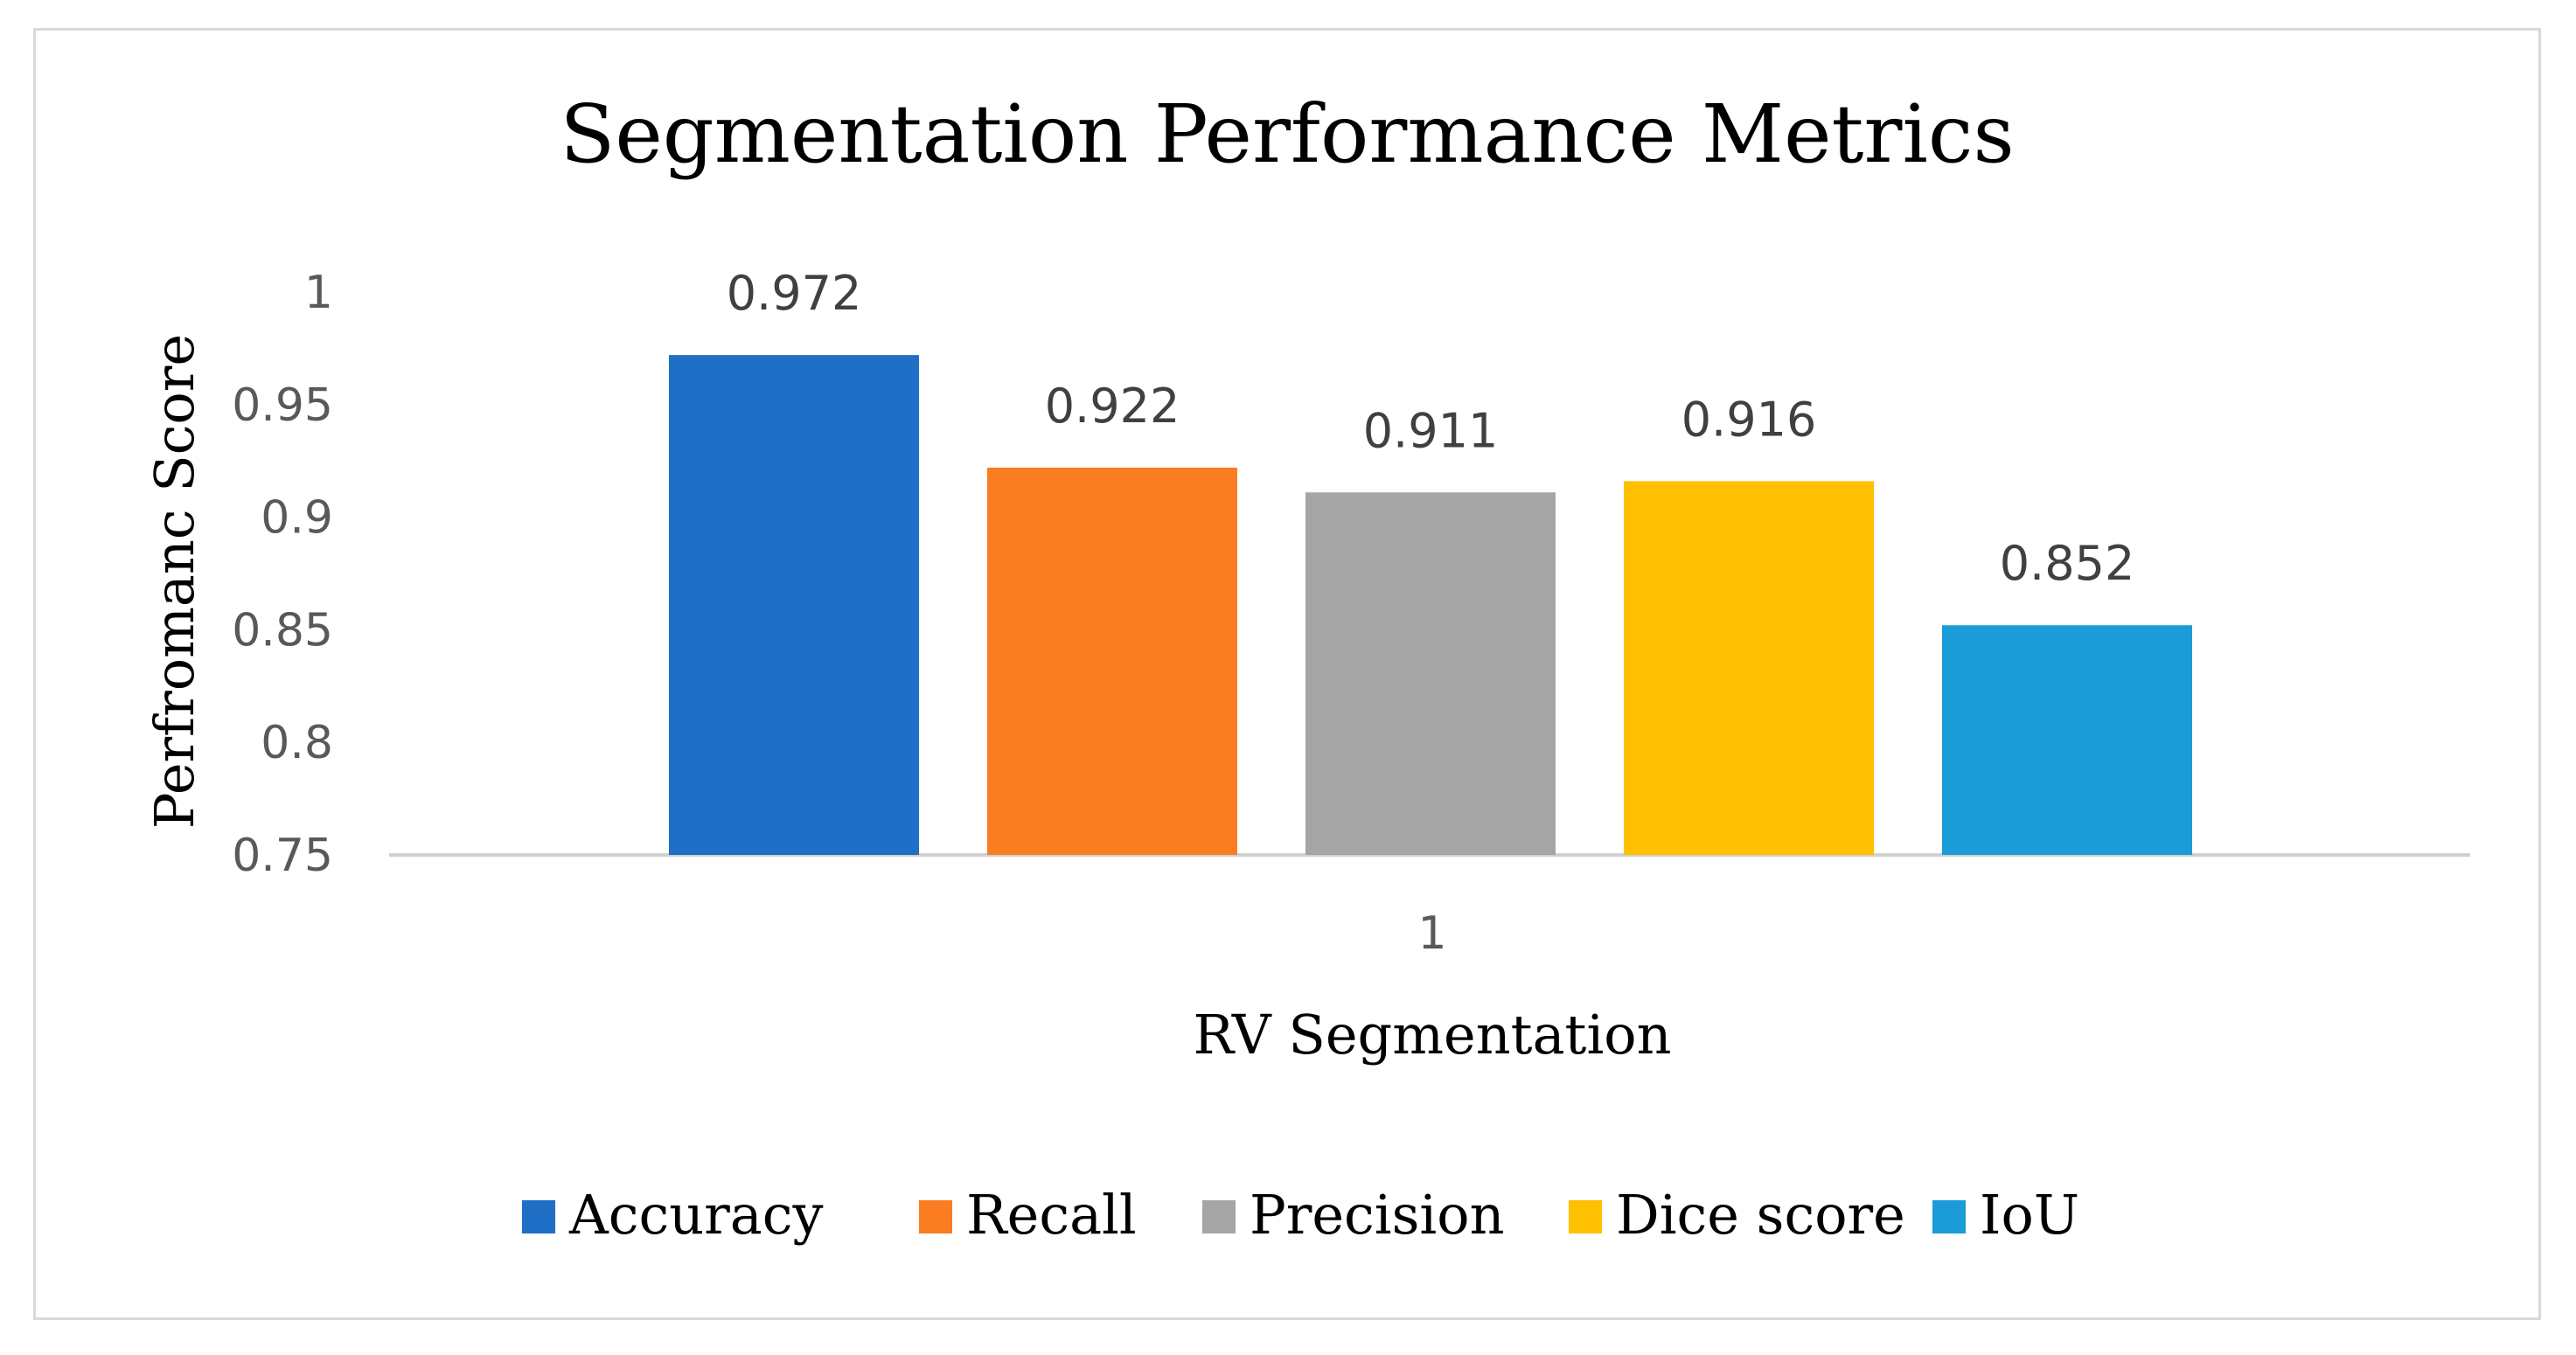 This screenshot has height=1355, width=2576. Describe the element at coordinates (1749, 668) in the screenshot. I see `bar-dice-score` at that location.